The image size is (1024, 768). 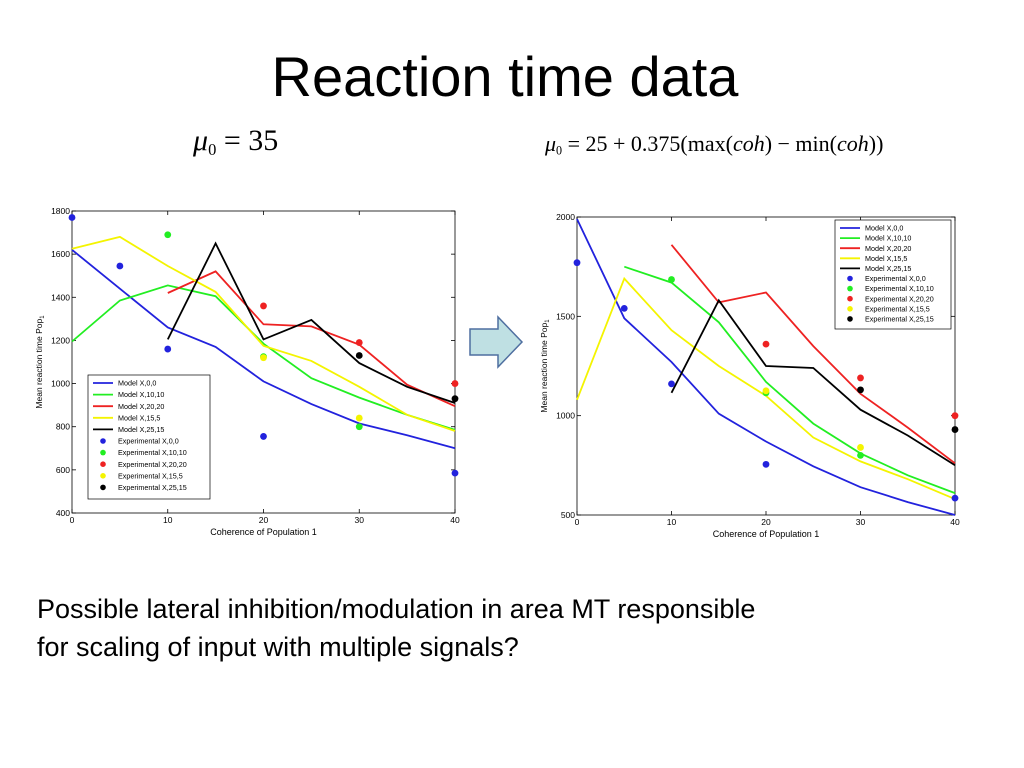 I want to click on y-tick-label: 1600, so click(x=60, y=254).